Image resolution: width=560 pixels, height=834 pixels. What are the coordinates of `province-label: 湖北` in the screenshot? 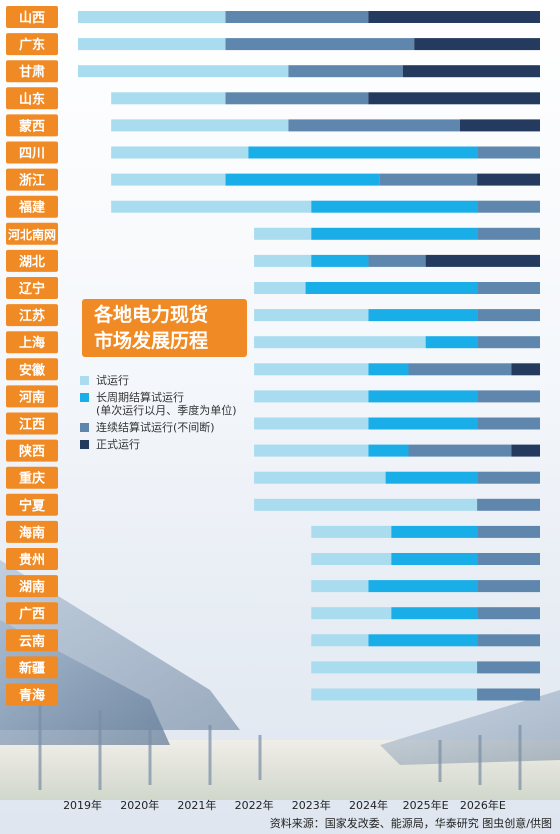 It's located at (32, 262).